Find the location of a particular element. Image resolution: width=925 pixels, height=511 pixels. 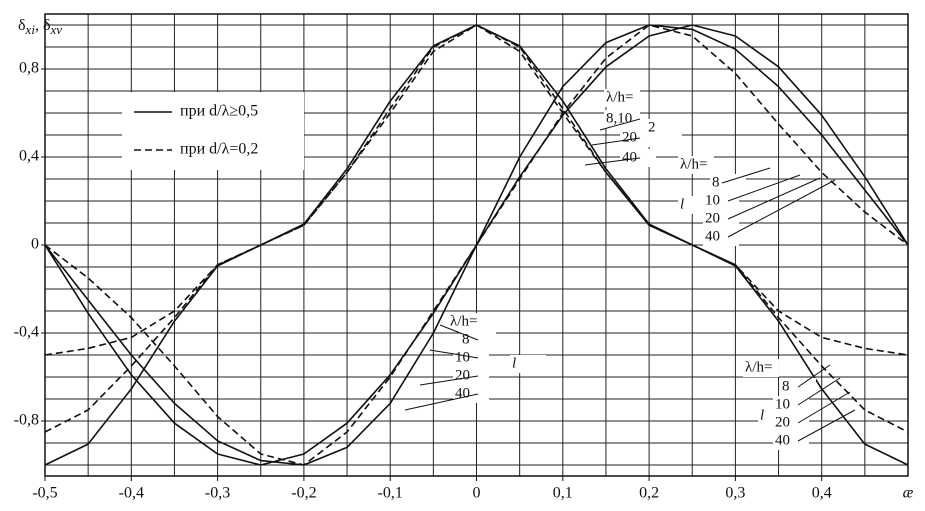

x-tick-label: 0 is located at coordinates (477, 493).